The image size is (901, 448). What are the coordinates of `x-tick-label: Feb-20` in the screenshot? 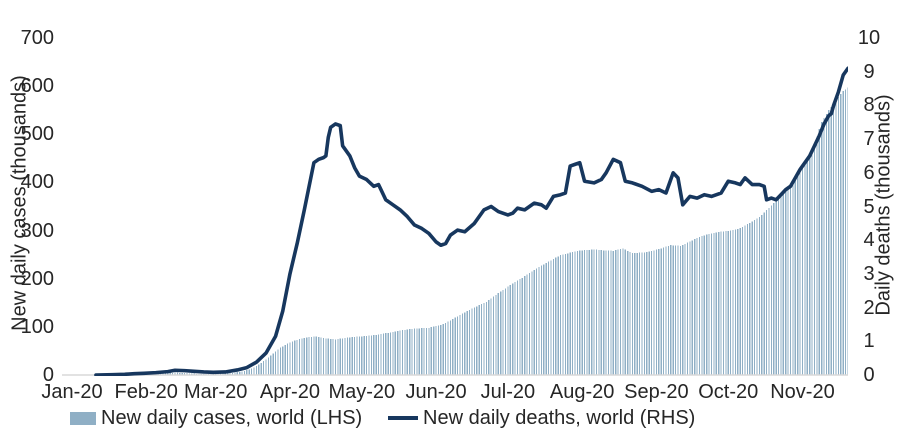 It's located at (146, 392).